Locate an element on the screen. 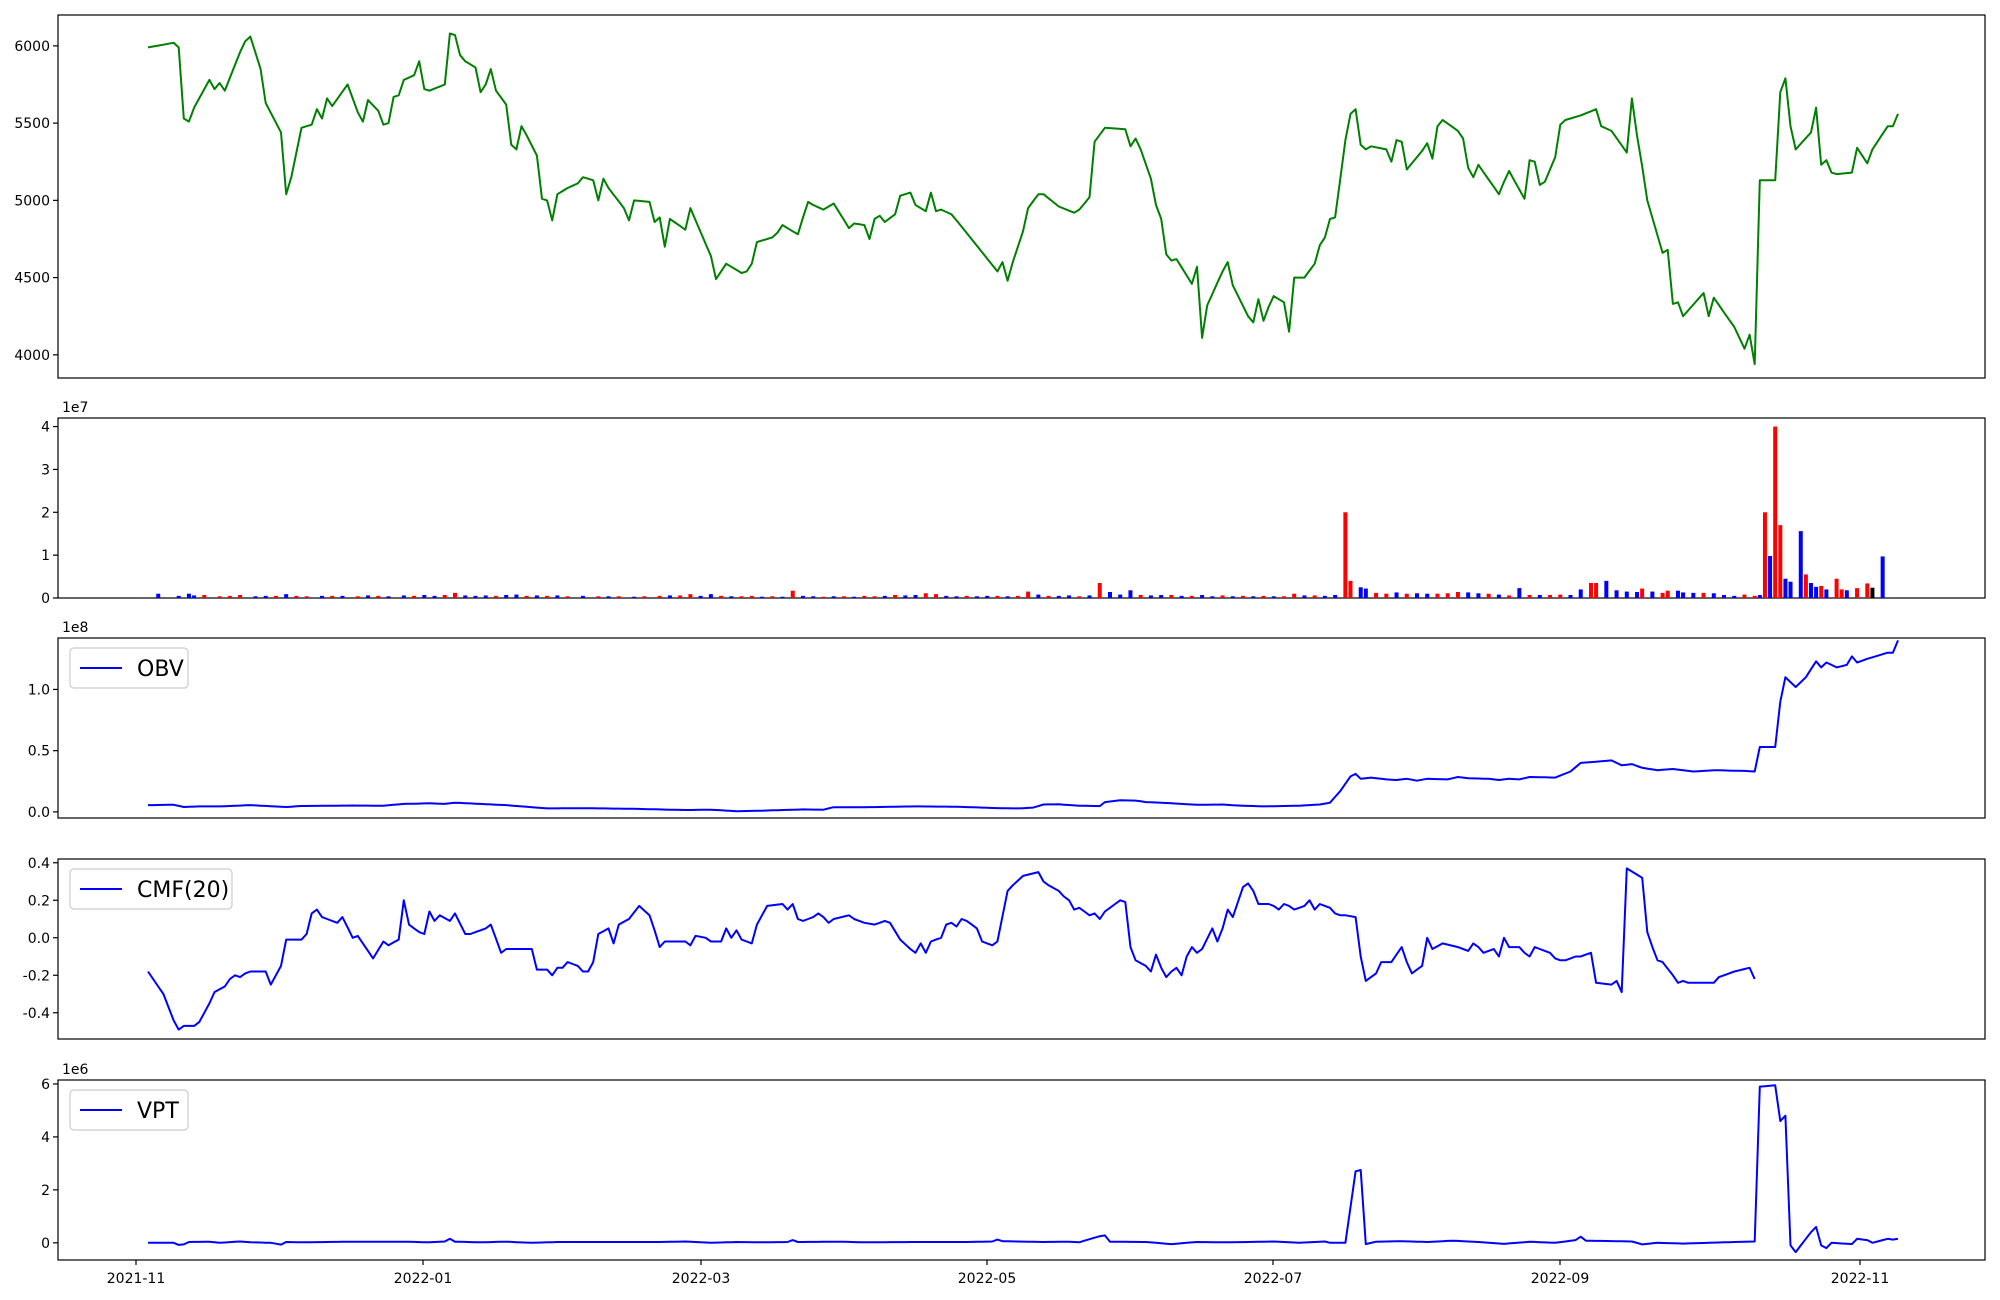 The width and height of the screenshot is (2000, 1300). x-tick-label: 2022-07 is located at coordinates (1273, 1279).